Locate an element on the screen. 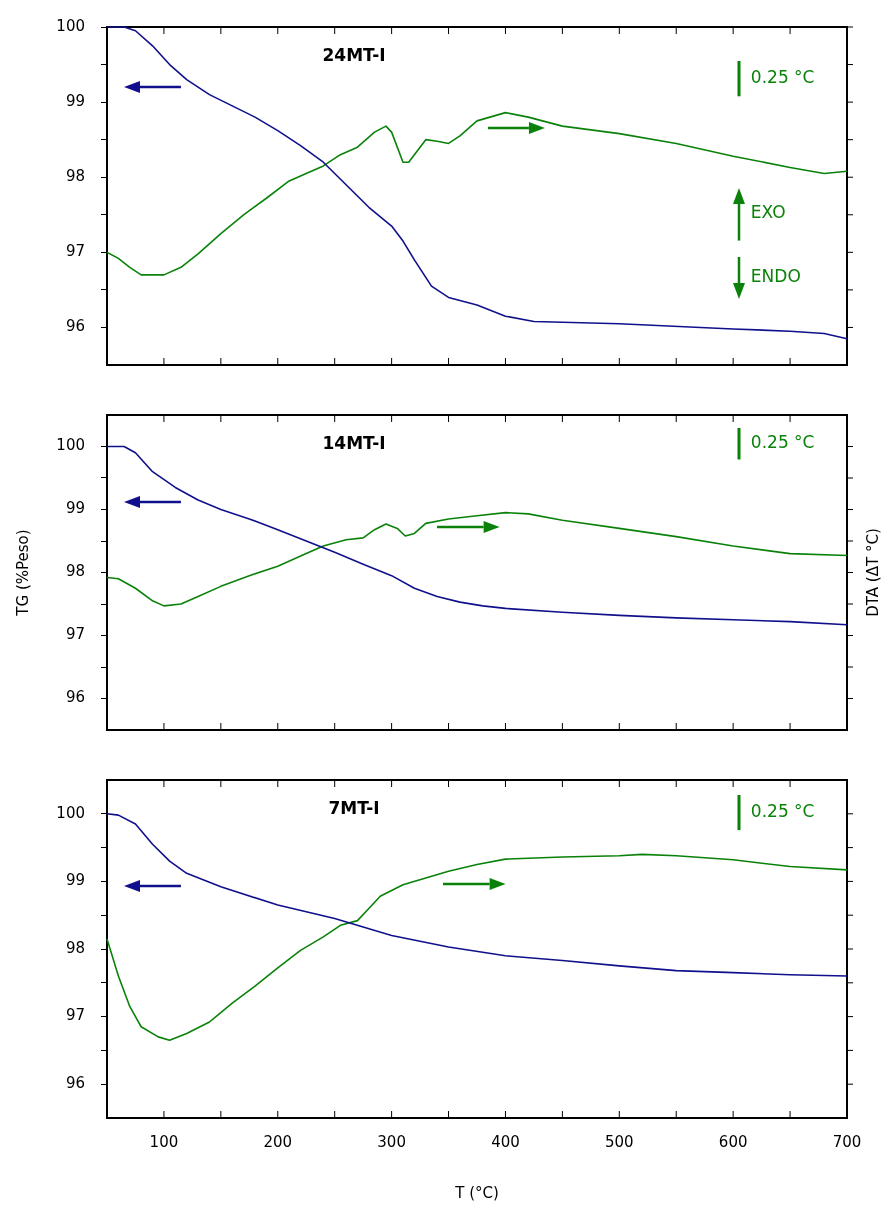  x-tick-label: 400 is located at coordinates (505, 1141).